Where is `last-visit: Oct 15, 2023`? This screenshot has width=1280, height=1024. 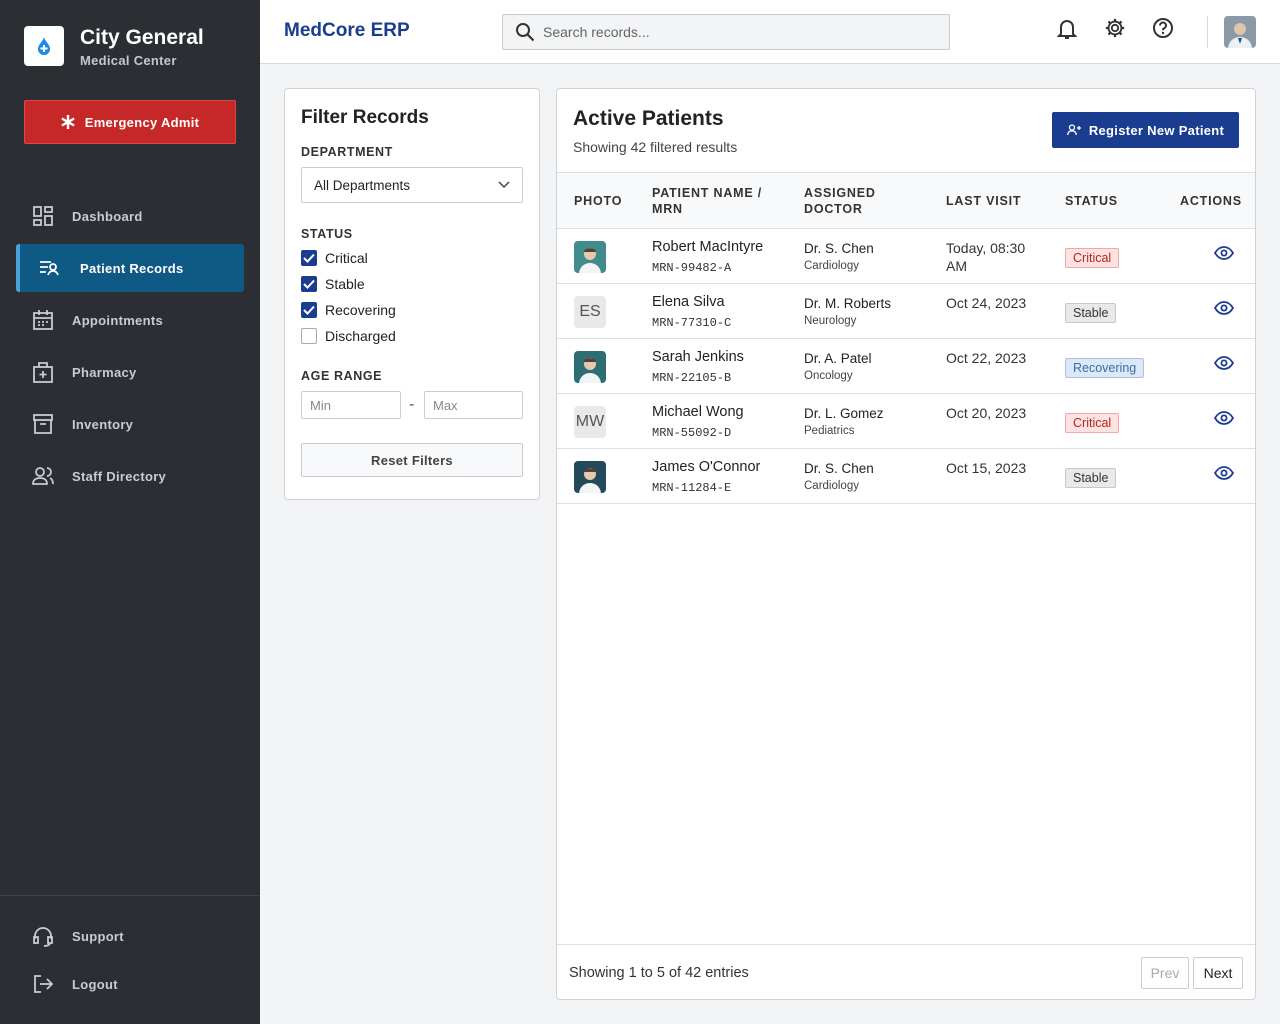
last-visit: Oct 15, 2023 is located at coordinates (986, 468).